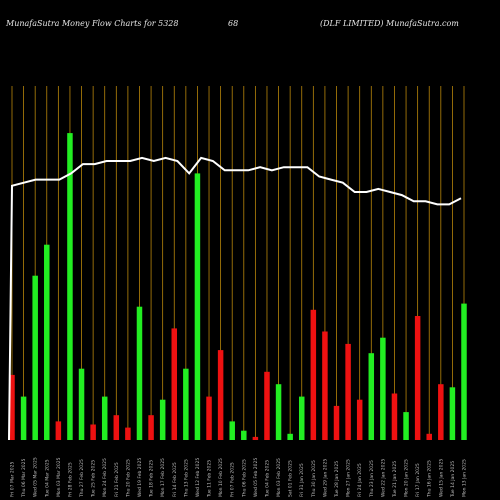 Image resolution: width=500 pixels, height=500 pixels. I want to click on x-tick-label: Tue 11 Feb 2025, so click(210, 479).